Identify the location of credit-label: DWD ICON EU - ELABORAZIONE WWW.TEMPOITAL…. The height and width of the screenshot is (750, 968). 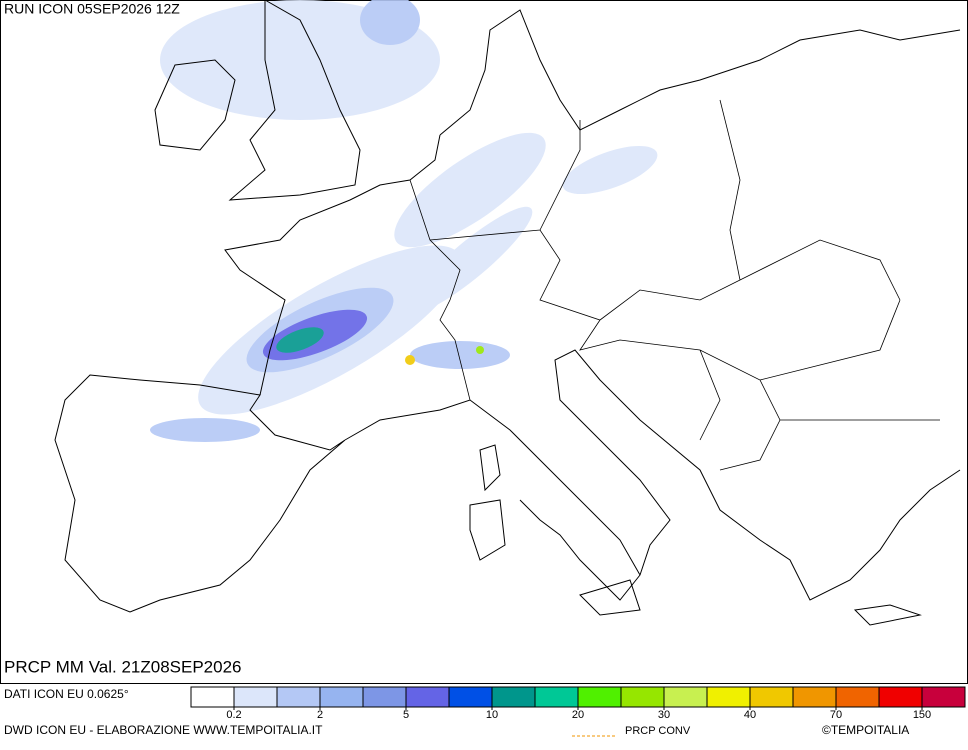
(163, 730).